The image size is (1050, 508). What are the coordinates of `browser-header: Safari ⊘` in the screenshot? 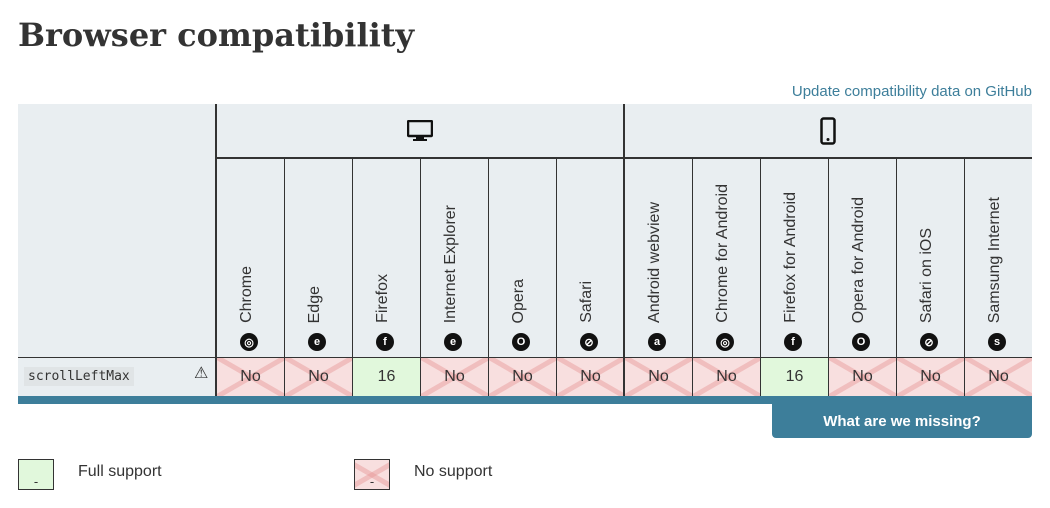 It's located at (590, 257).